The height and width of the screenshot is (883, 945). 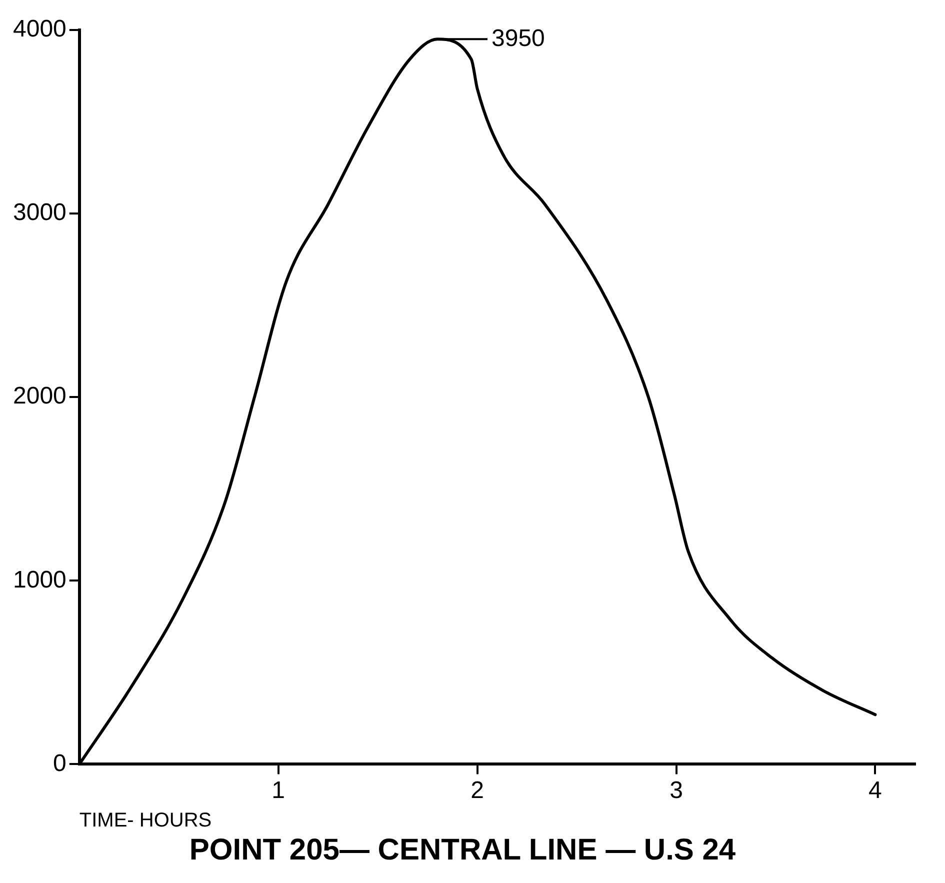 I want to click on text: POINT 205— CENTRAL LINE — U.S 24, so click(x=462, y=849).